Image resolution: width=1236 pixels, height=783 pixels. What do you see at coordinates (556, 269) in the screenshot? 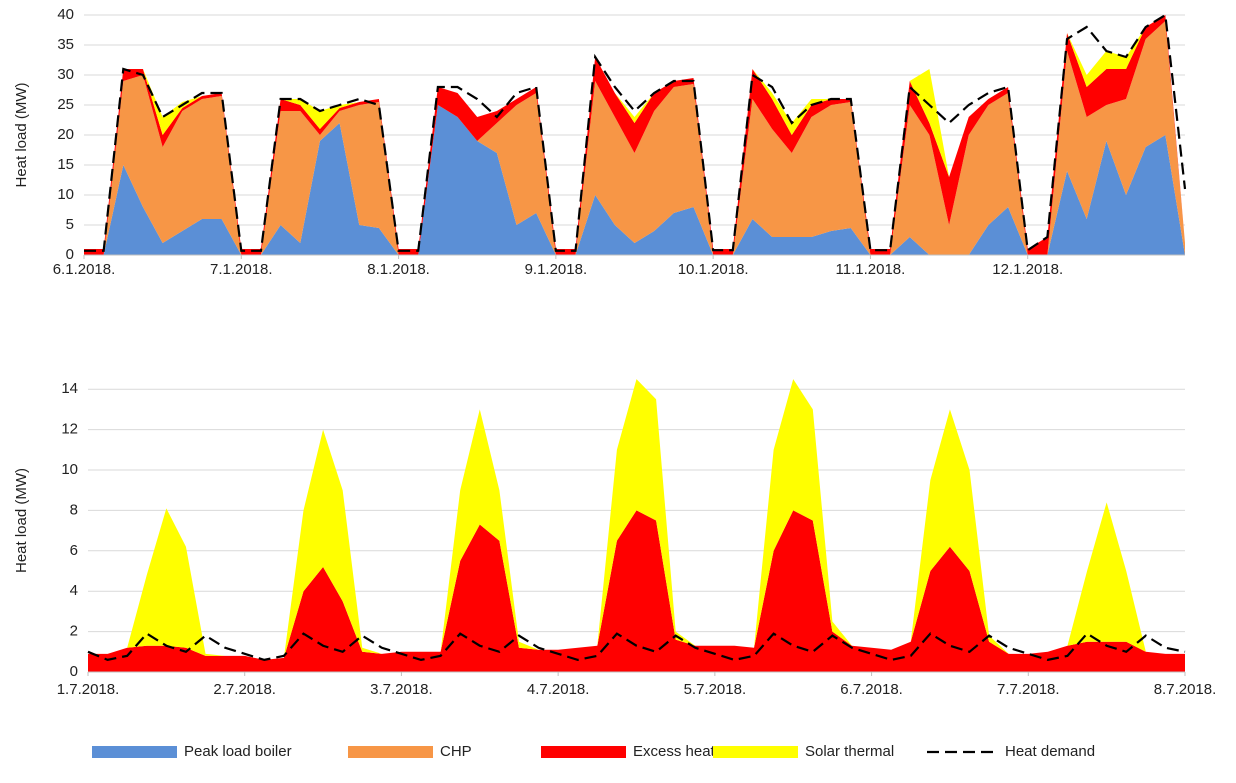
I see `x-tick-label: 9.1.2018.` at bounding box center [556, 269].